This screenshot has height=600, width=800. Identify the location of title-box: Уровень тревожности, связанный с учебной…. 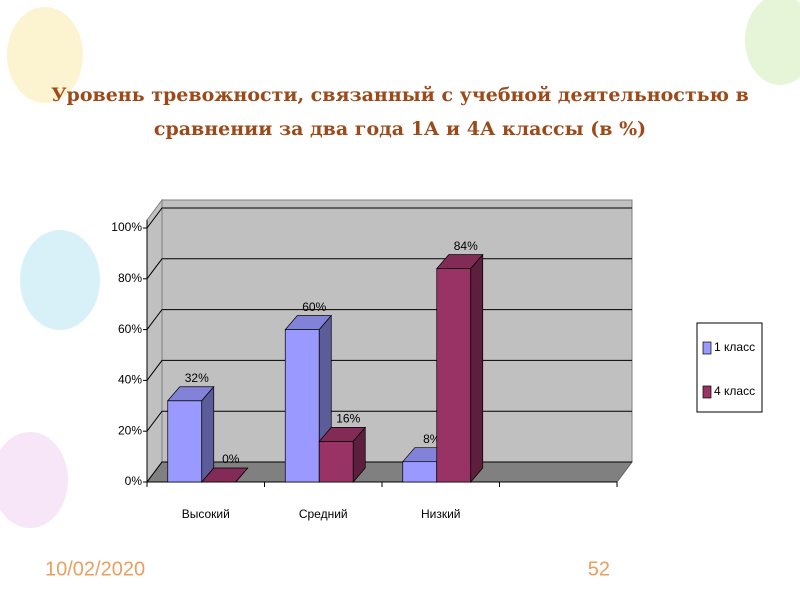
(400, 112).